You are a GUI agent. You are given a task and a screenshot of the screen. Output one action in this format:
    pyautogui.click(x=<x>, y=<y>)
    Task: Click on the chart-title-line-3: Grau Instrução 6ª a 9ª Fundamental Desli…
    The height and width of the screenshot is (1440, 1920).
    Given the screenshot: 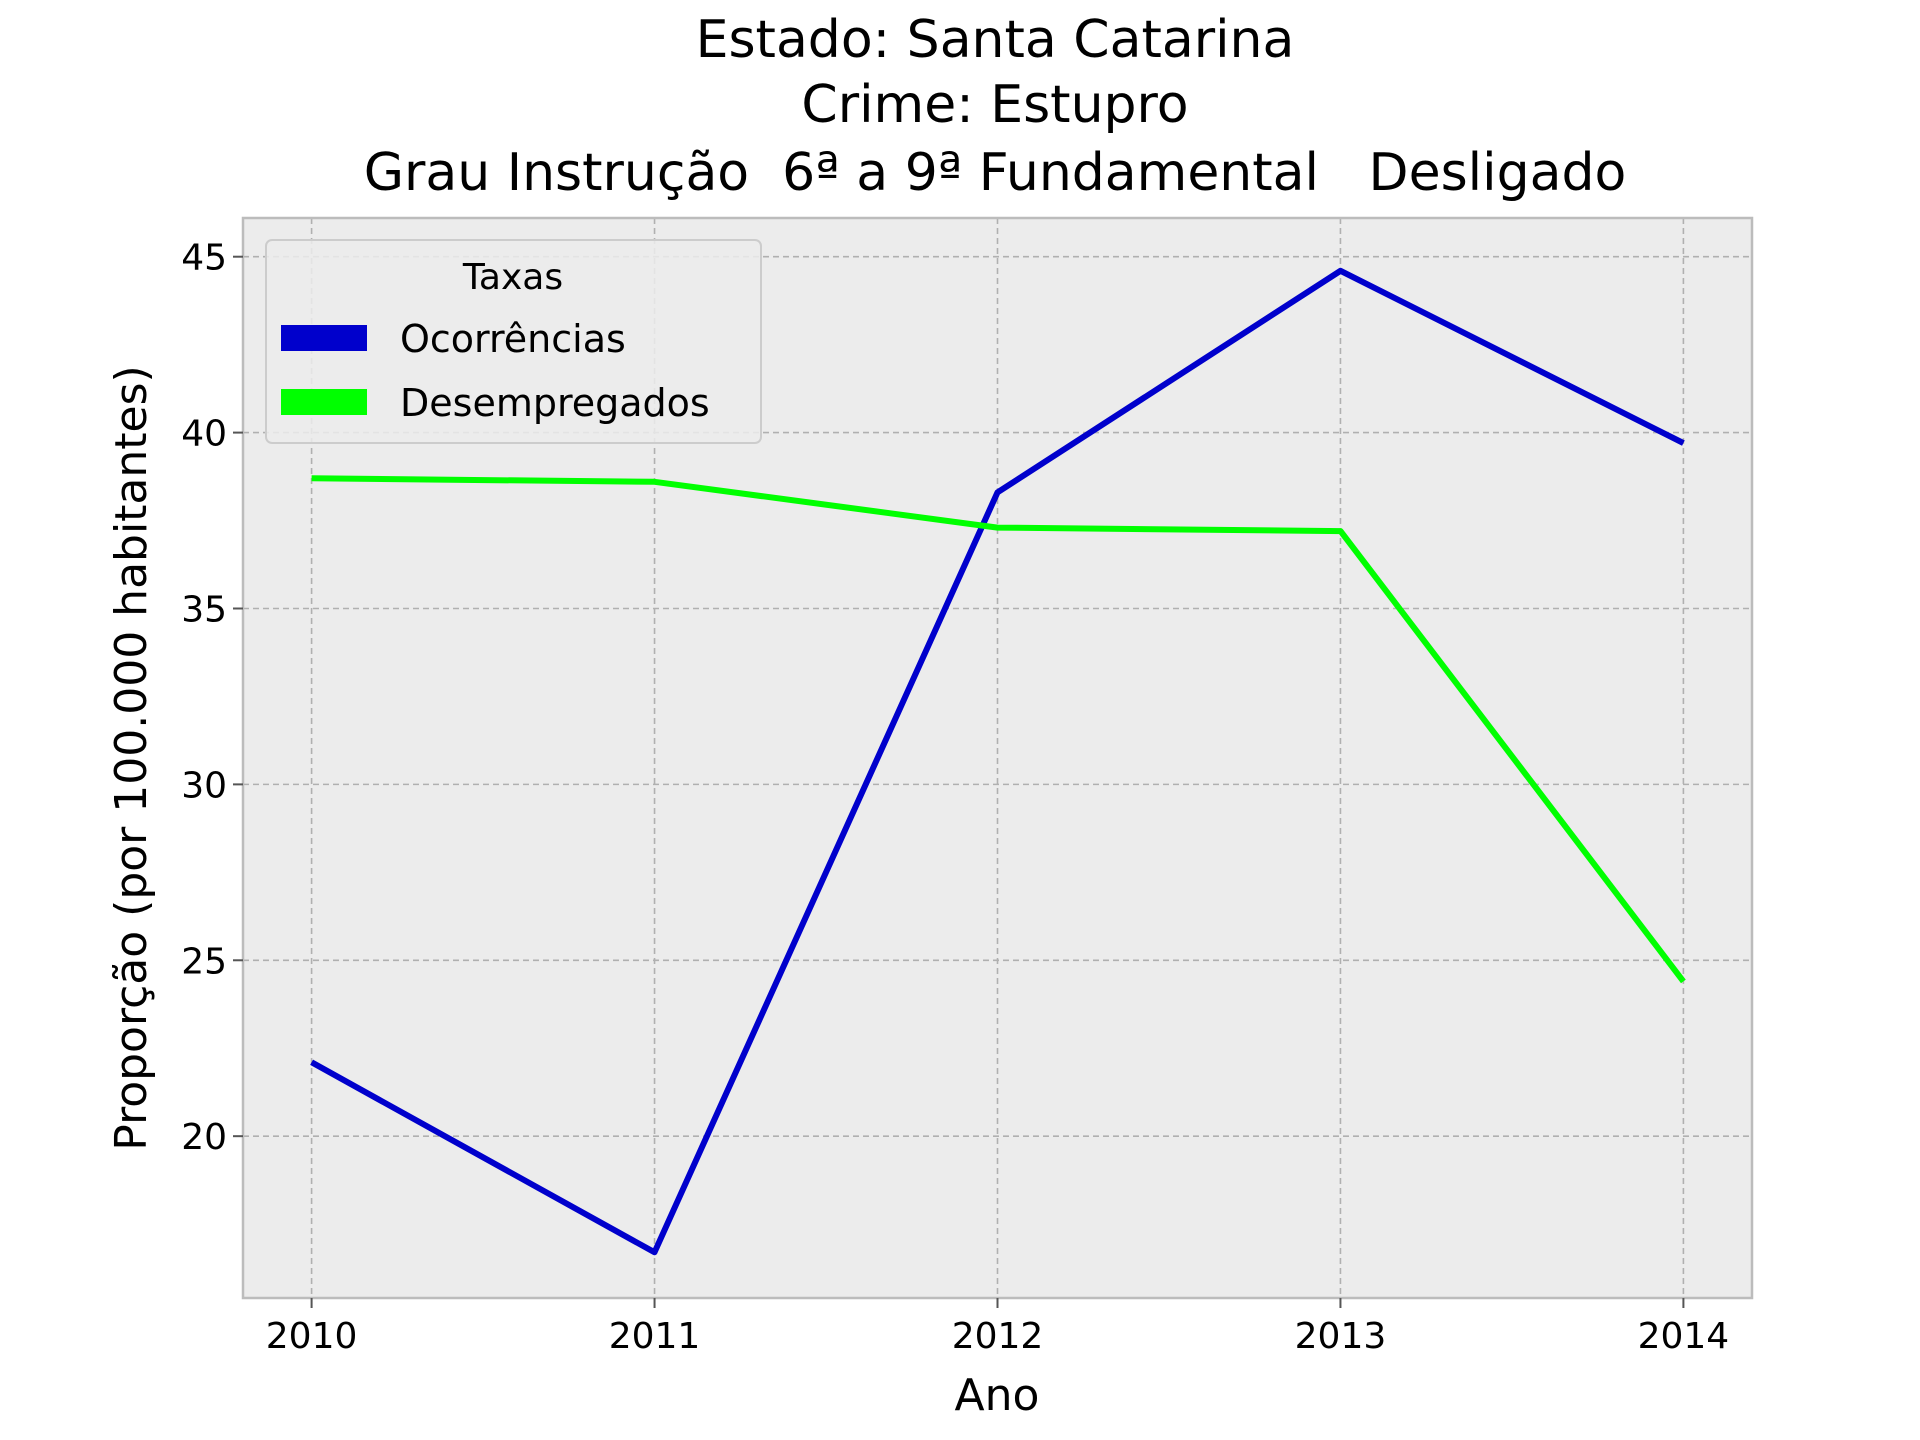 What is the action you would take?
    pyautogui.click(x=995, y=173)
    